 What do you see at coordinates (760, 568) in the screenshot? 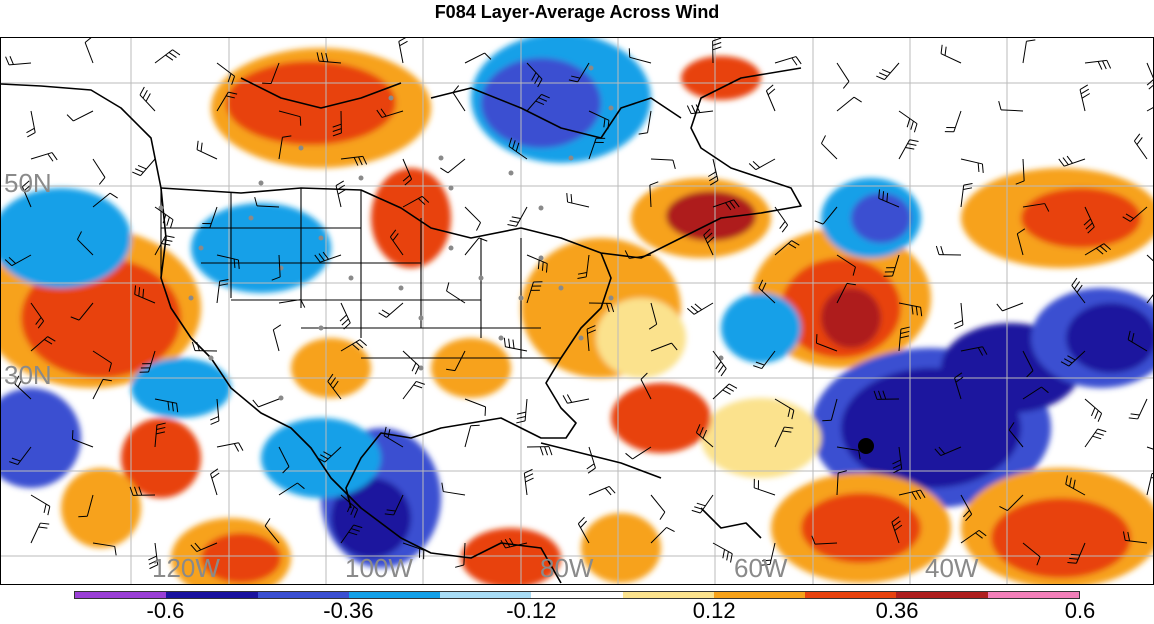
I see `longitude-label: 60W` at bounding box center [760, 568].